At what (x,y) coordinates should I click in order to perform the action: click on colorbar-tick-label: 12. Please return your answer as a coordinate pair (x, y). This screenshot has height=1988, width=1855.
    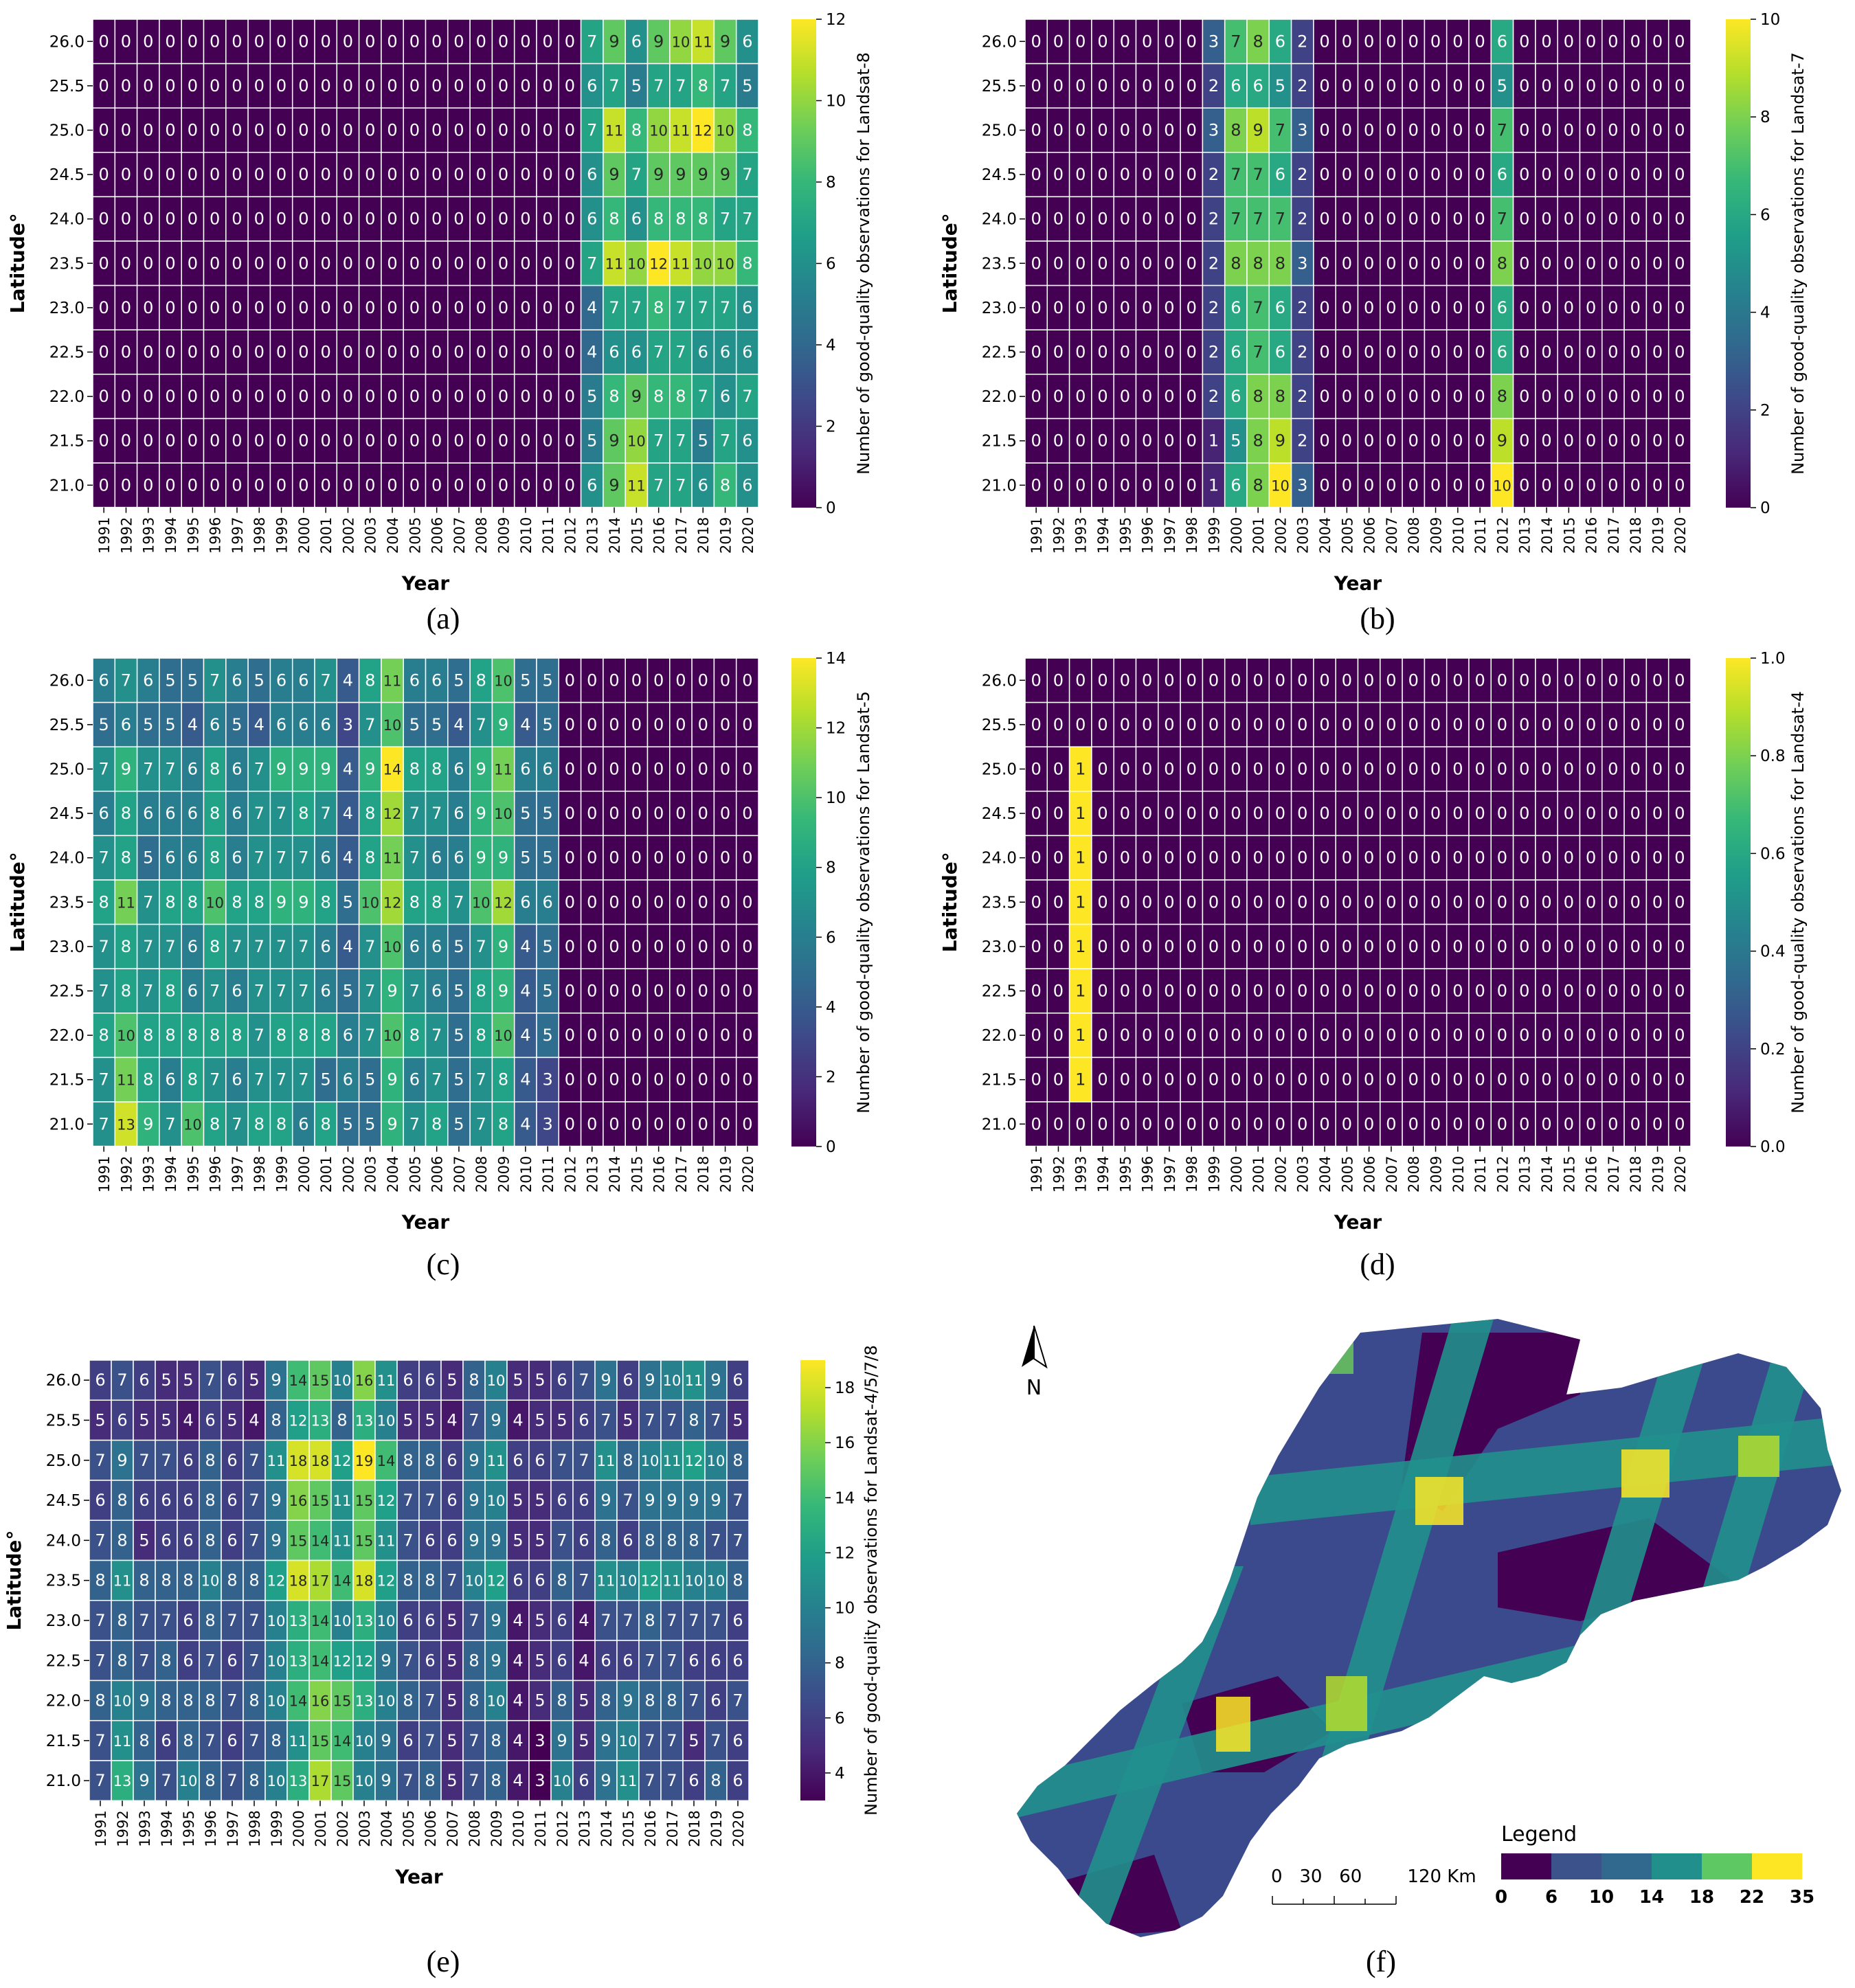
    Looking at the image, I should click on (845, 1553).